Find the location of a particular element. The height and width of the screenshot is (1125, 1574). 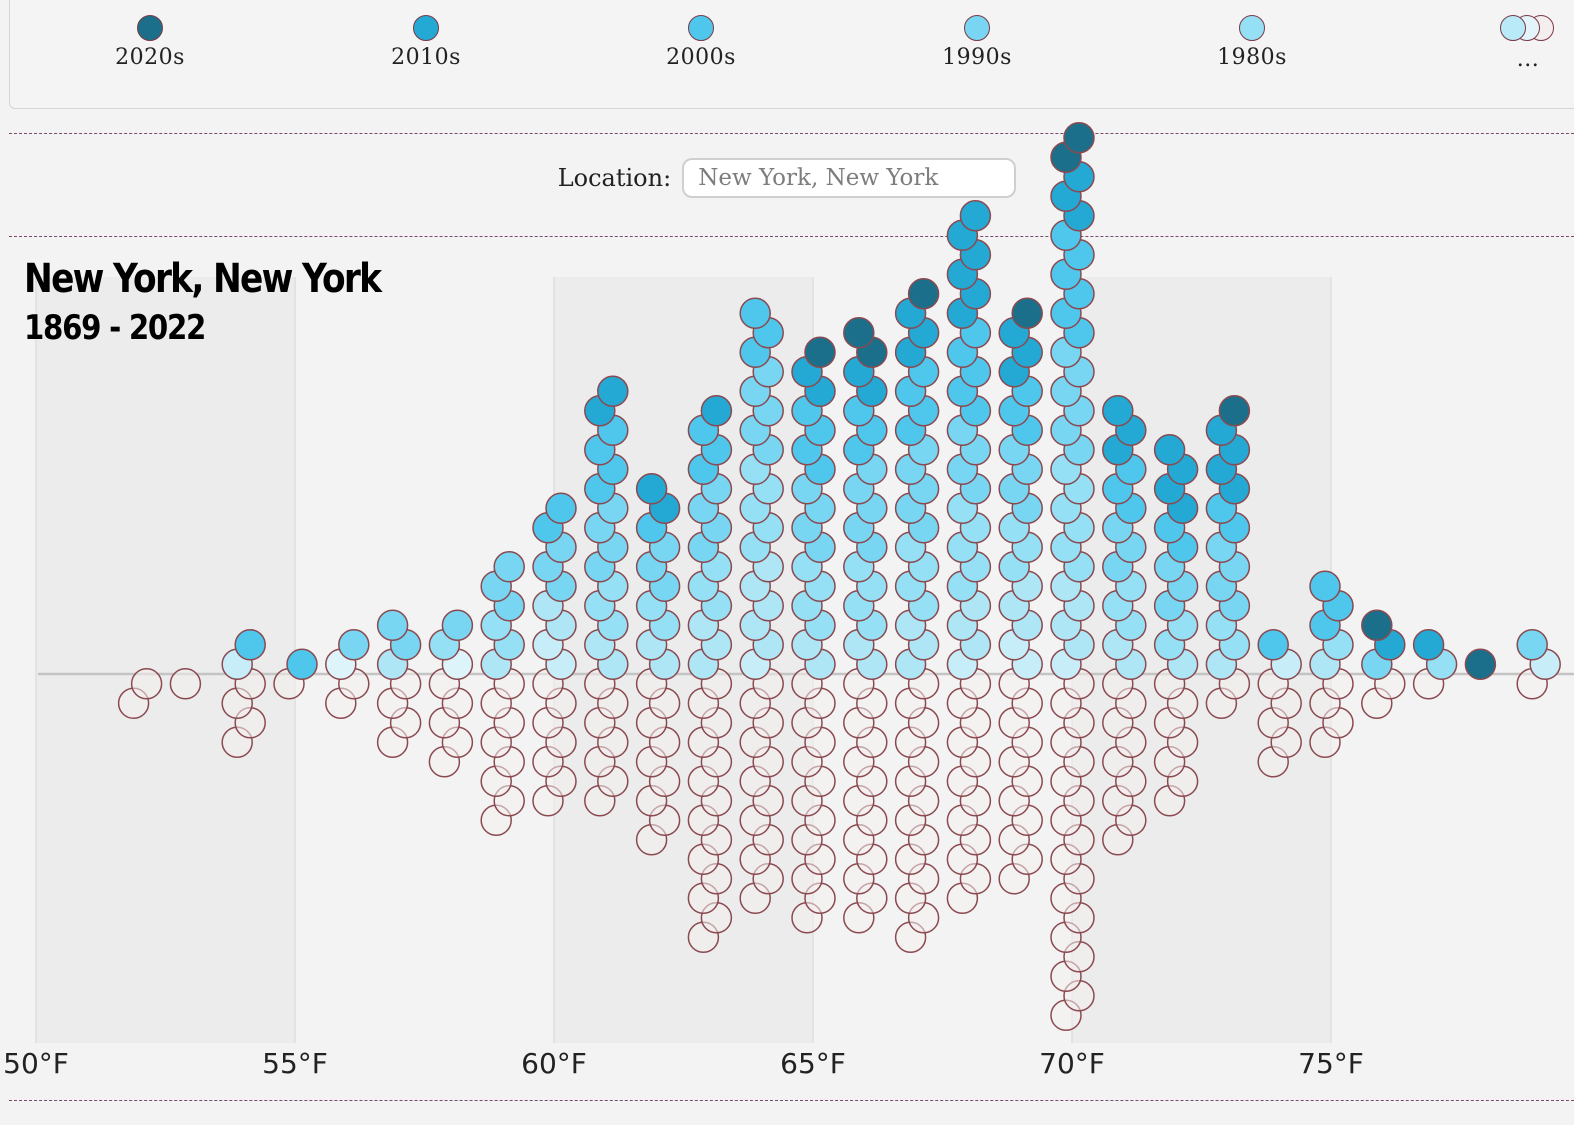

legend-label: 1990s is located at coordinates (977, 57).